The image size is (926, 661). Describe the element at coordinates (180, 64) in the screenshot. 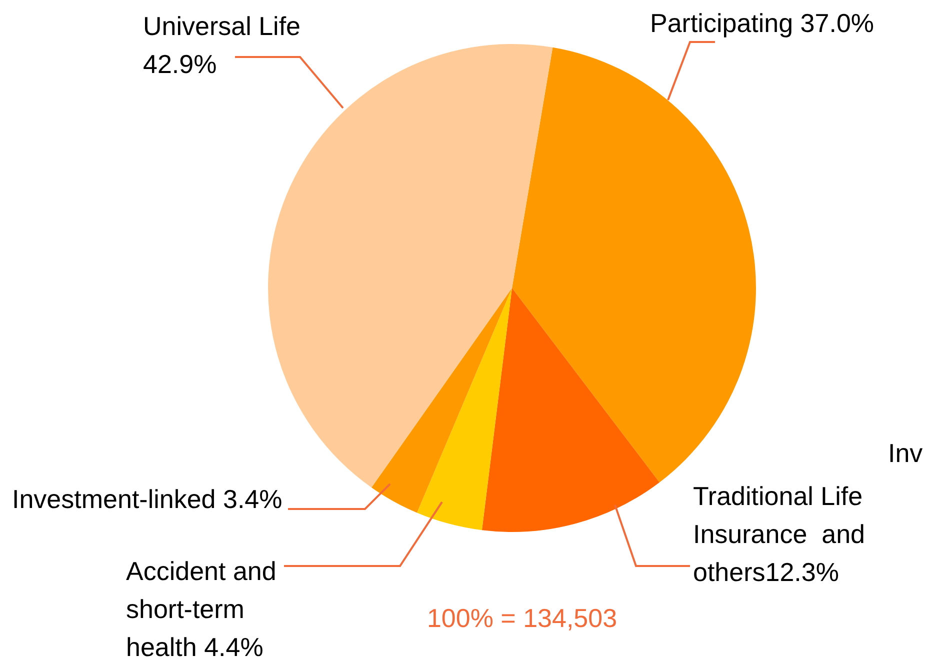

I see `data-label: 42.9%` at that location.